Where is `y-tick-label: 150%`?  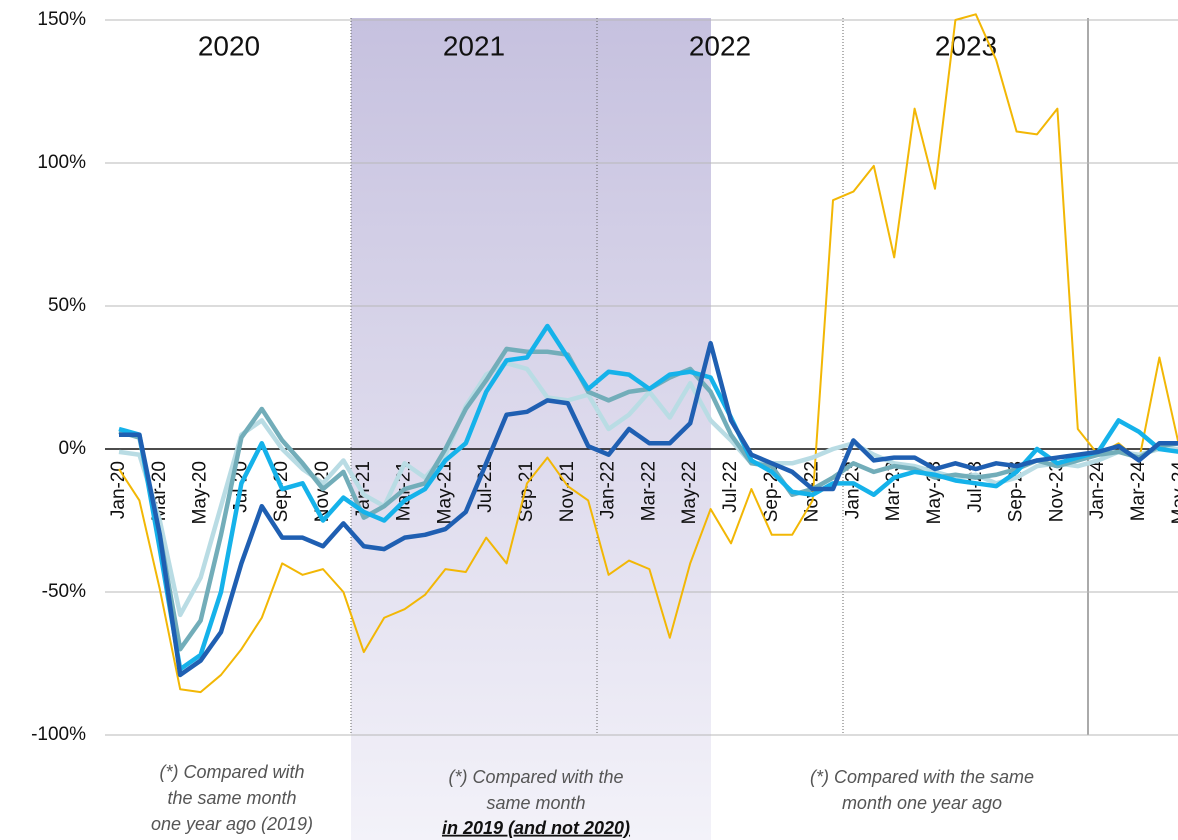 y-tick-label: 150% is located at coordinates (61, 19).